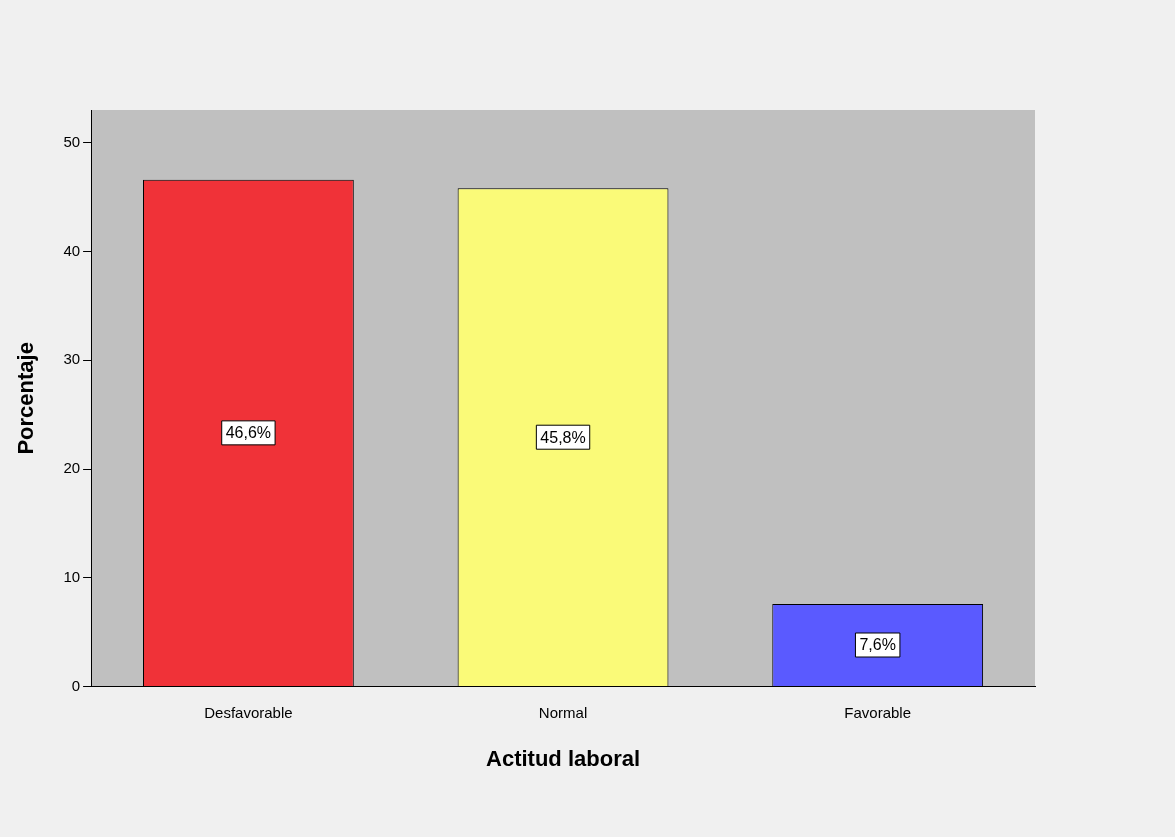  Describe the element at coordinates (563, 758) in the screenshot. I see `x-axis-title: Actitud laboral` at that location.